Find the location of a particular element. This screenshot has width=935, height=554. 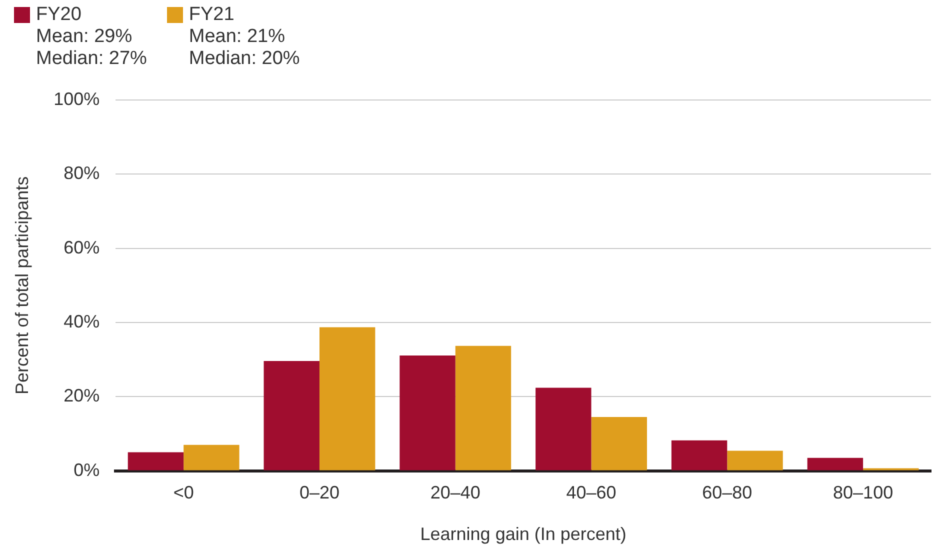

text: Median: 20% is located at coordinates (244, 59).